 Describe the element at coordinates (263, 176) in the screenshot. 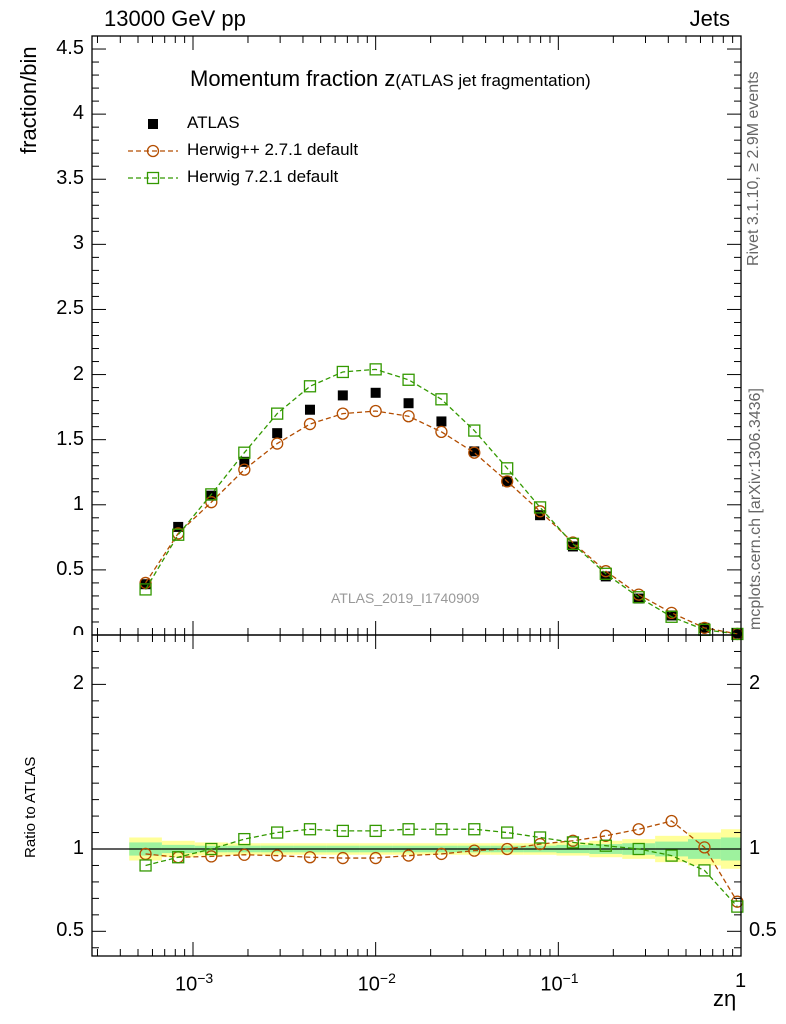

I see `legend-label: Herwig 7.2.1 default` at that location.